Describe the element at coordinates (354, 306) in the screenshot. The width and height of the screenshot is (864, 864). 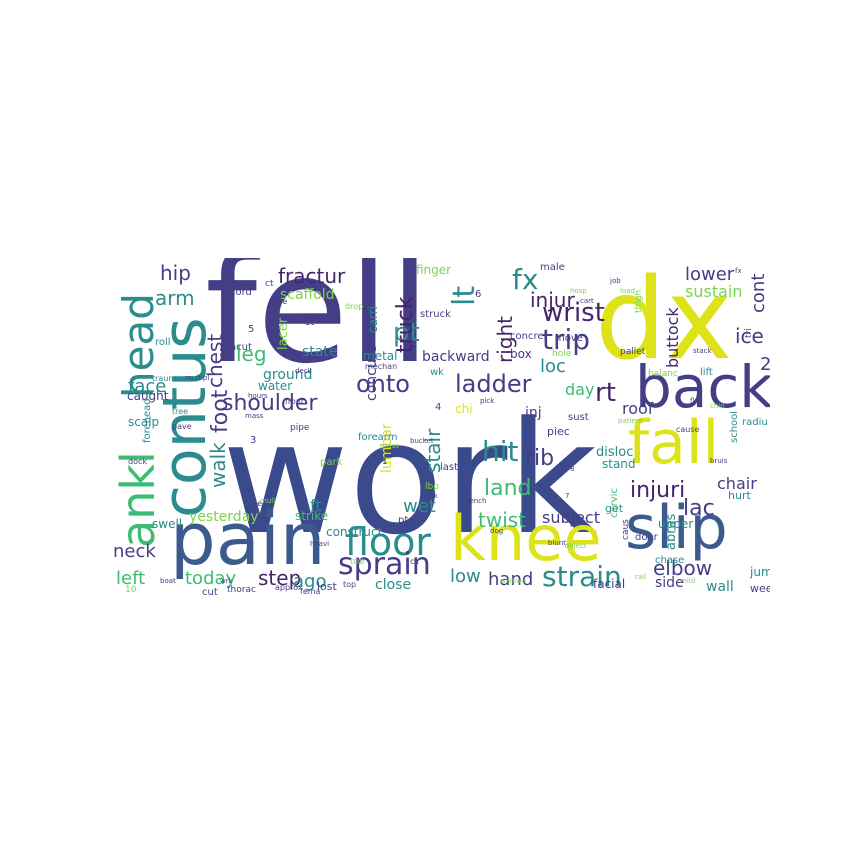
I see `word-drop: drop` at that location.